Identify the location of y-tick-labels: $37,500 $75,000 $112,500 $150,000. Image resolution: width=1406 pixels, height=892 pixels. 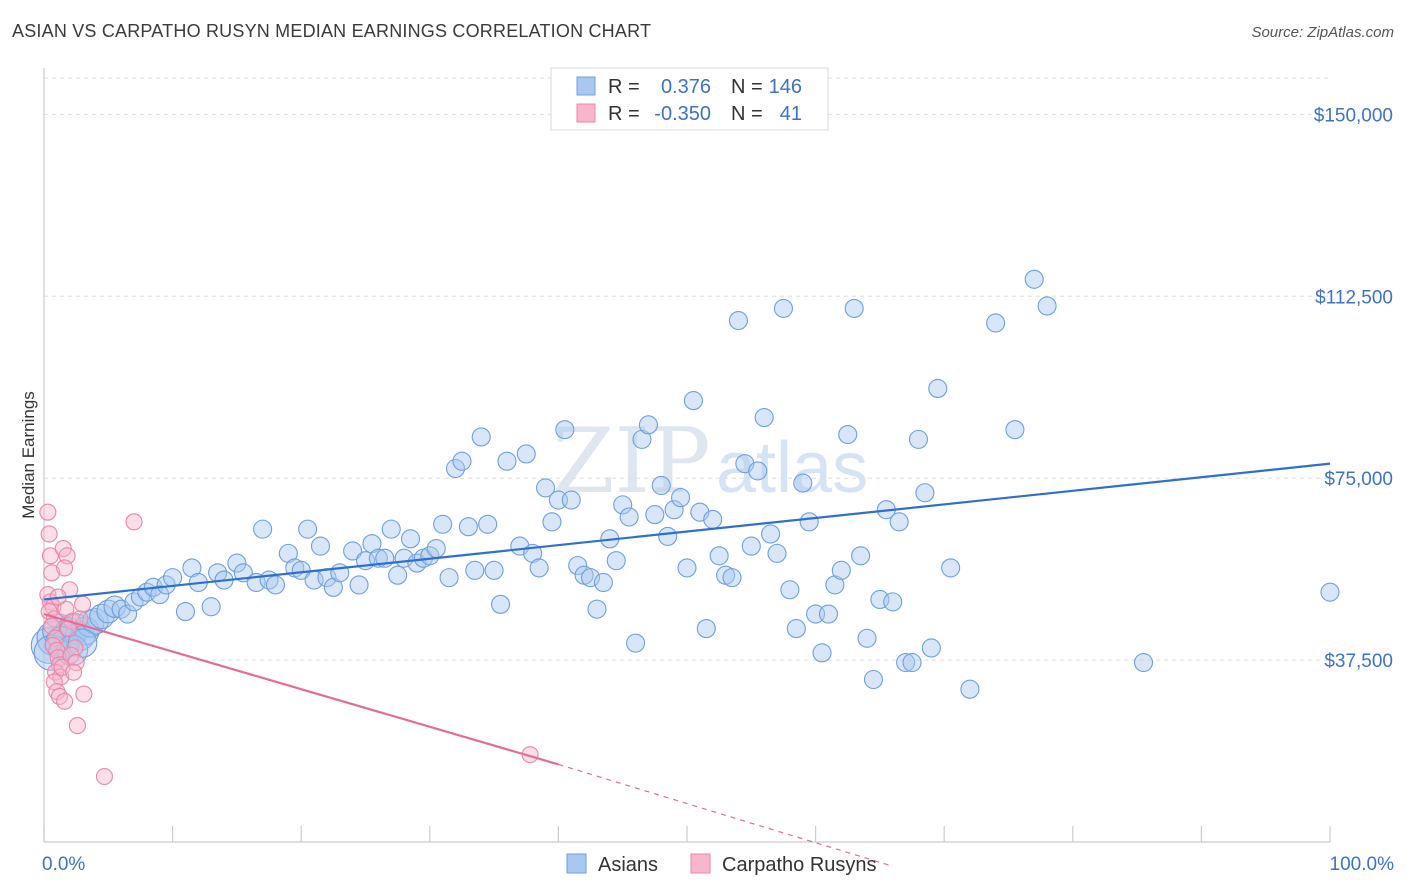
(1353, 388).